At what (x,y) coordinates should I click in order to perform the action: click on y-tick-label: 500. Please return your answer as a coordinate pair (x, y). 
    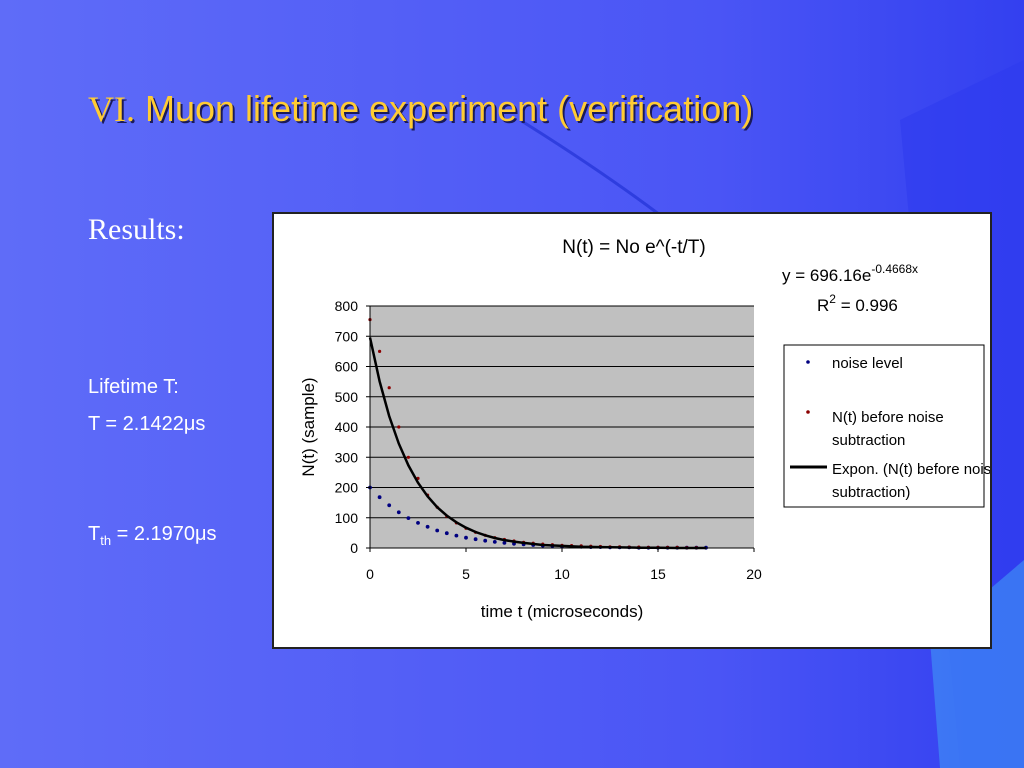
    Looking at the image, I should click on (347, 397).